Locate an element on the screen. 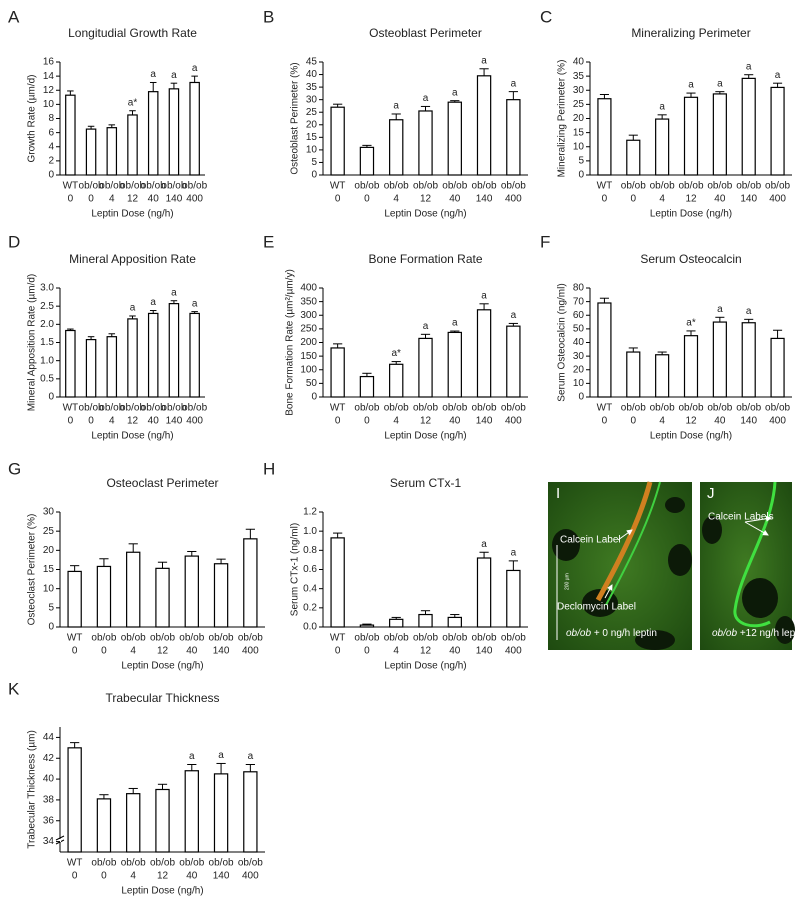 The width and height of the screenshot is (800, 904). image-caption: ob/ob +12 ng/h leptin is located at coordinates (756, 633).